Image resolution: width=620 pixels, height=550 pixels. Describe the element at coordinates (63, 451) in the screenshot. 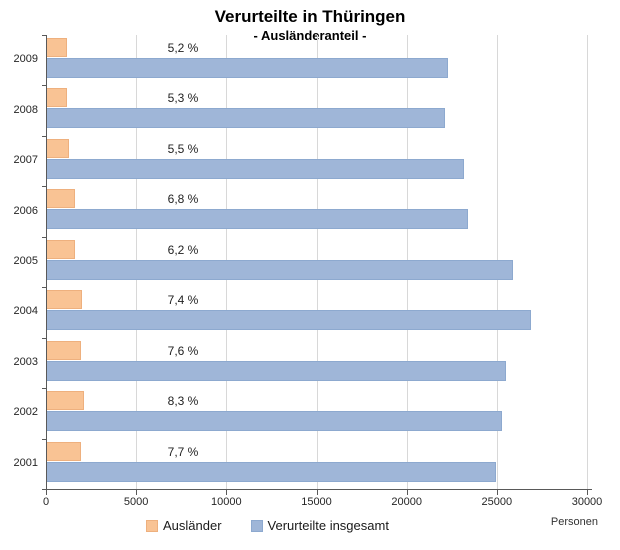

I see `bar-auslaender-2001` at that location.